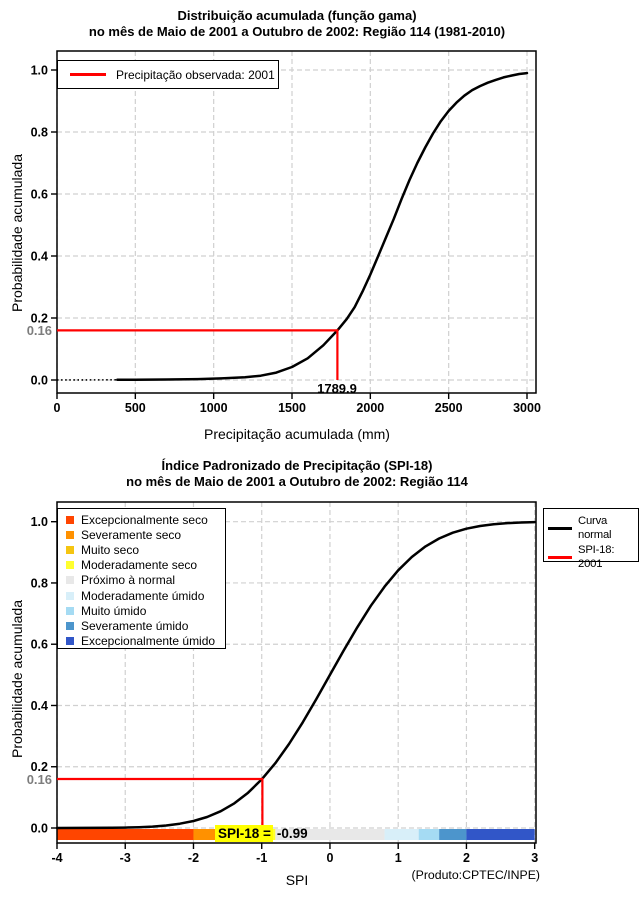 This screenshot has width=640, height=900. Describe the element at coordinates (214, 408) in the screenshot. I see `svg-text: 1000` at that location.